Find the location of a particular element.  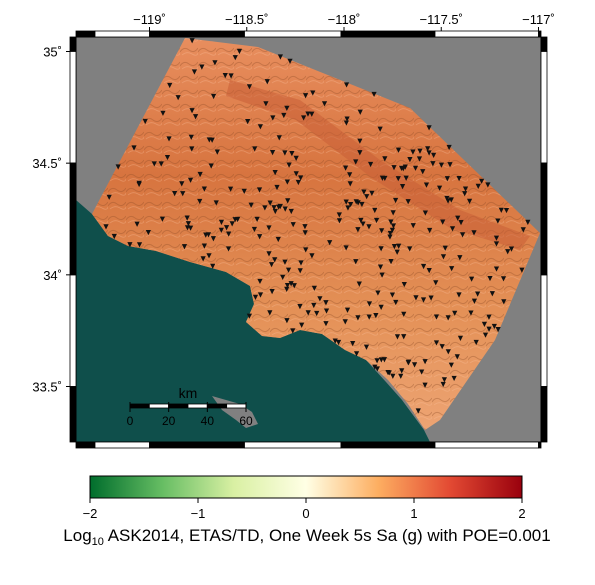

scale-bar-tick-label: 0 is located at coordinates (130, 421).